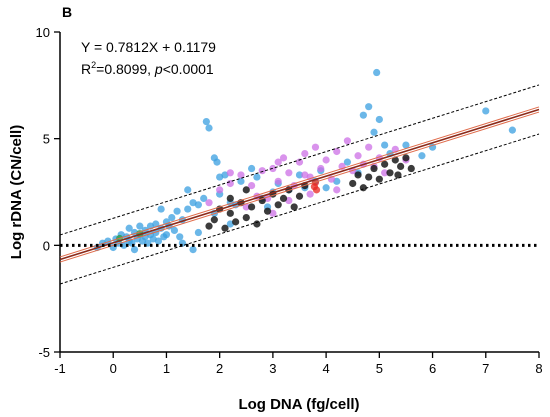  Describe the element at coordinates (485, 368) in the screenshot. I see `x-tick-label: 7` at that location.